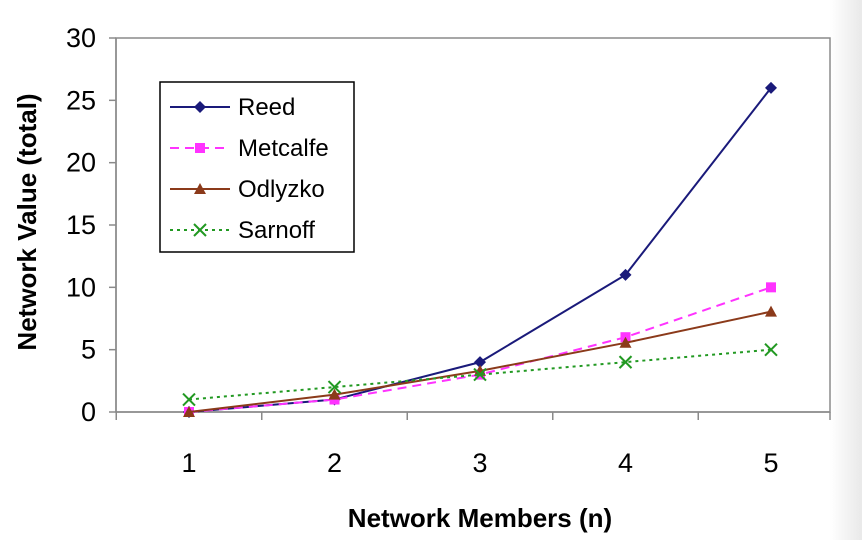  What do you see at coordinates (81, 287) in the screenshot?
I see `y-tick-label: 10` at bounding box center [81, 287].